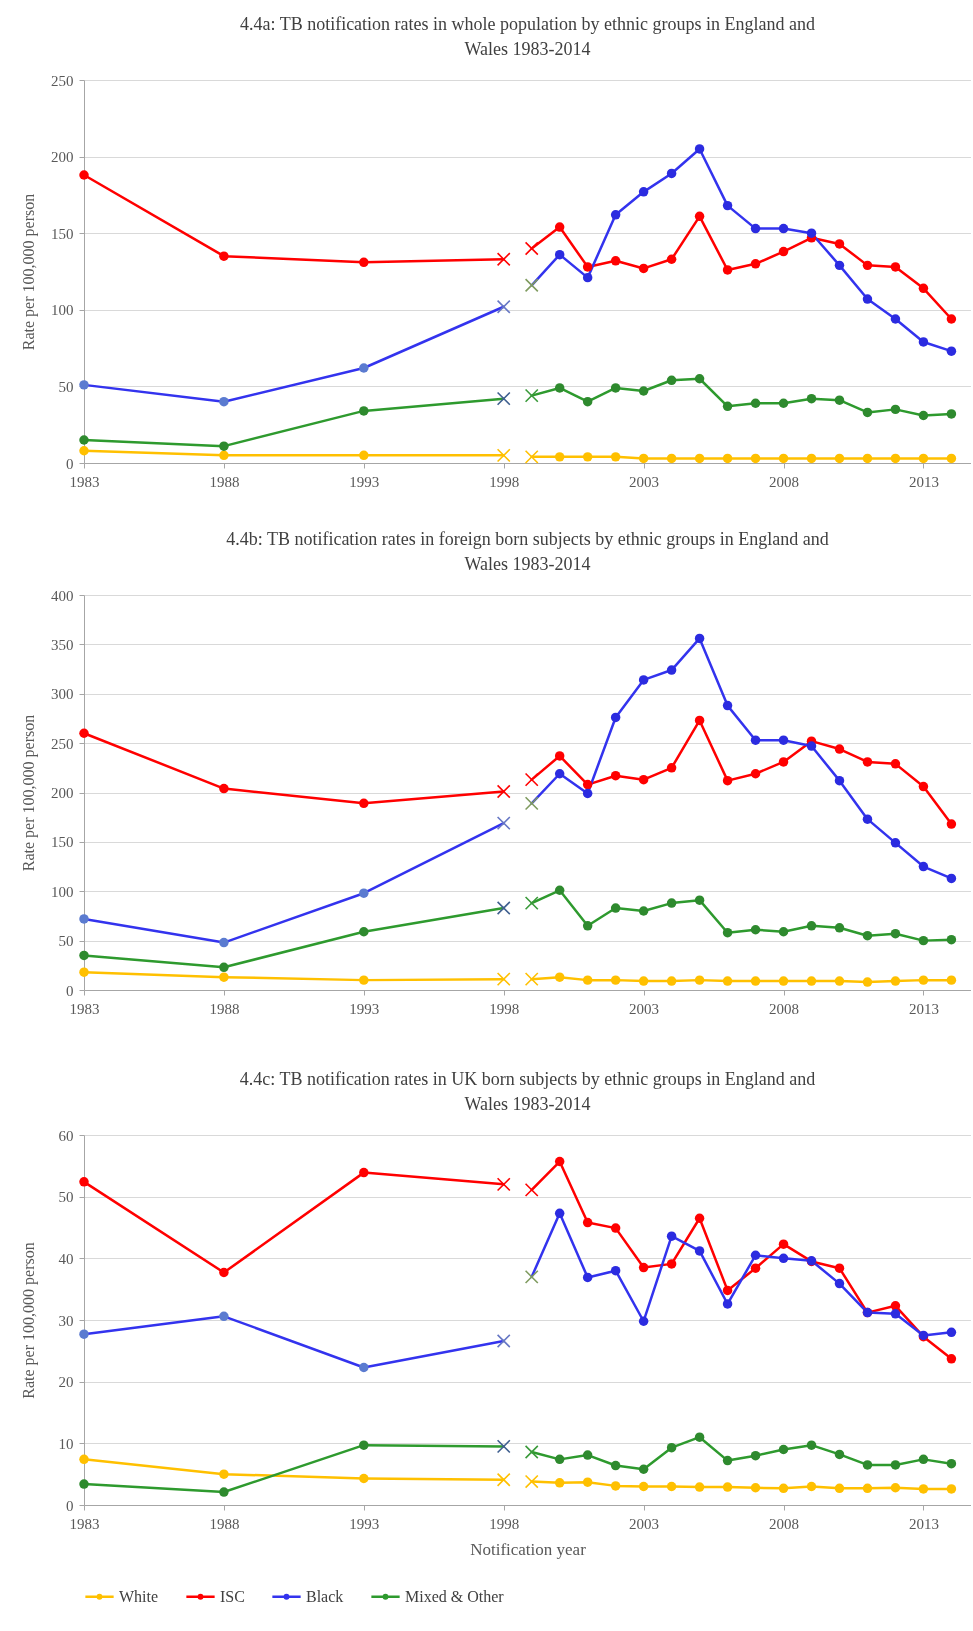 The height and width of the screenshot is (1631, 973). Describe the element at coordinates (66, 1135) in the screenshot. I see `y-tick-label: 60` at that location.